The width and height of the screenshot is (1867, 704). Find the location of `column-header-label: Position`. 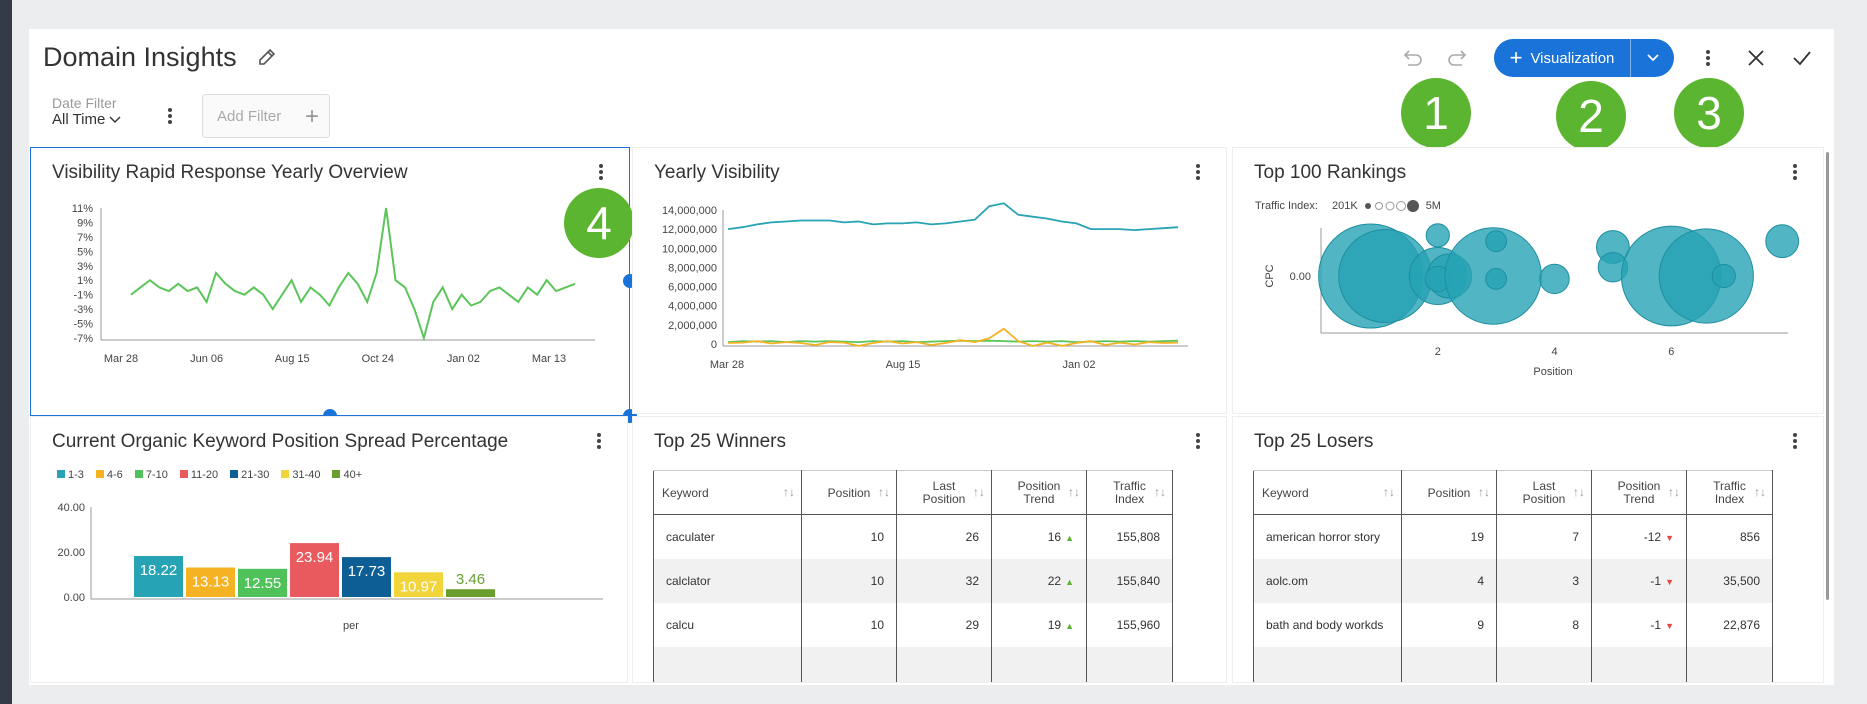

column-header-label: Position is located at coordinates (1449, 492).